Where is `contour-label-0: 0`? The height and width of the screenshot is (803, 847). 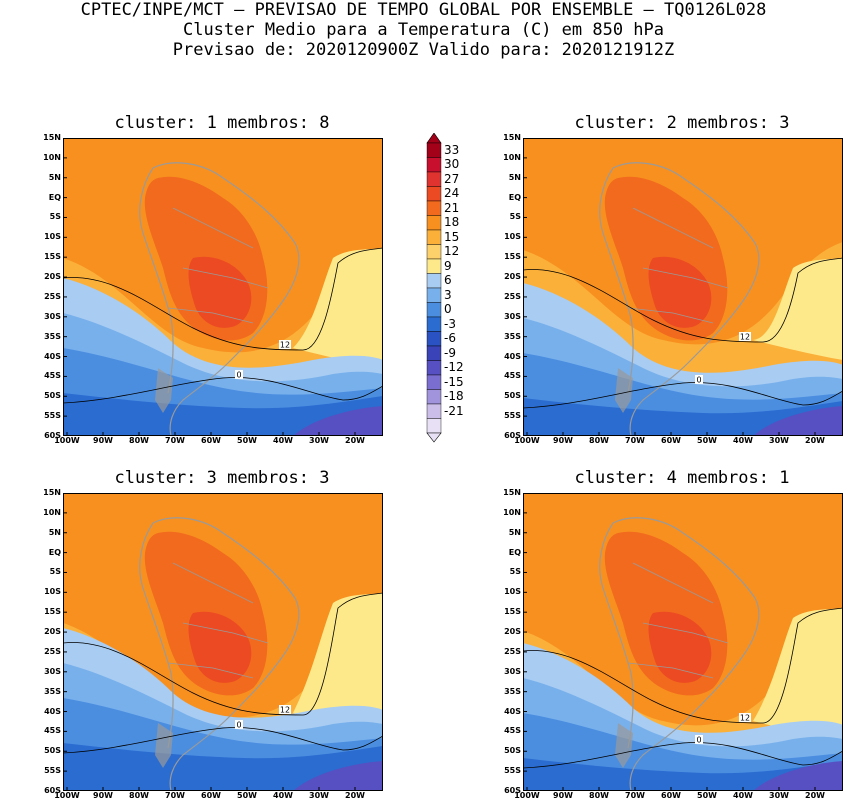
contour-label-0: 0 is located at coordinates (698, 380).